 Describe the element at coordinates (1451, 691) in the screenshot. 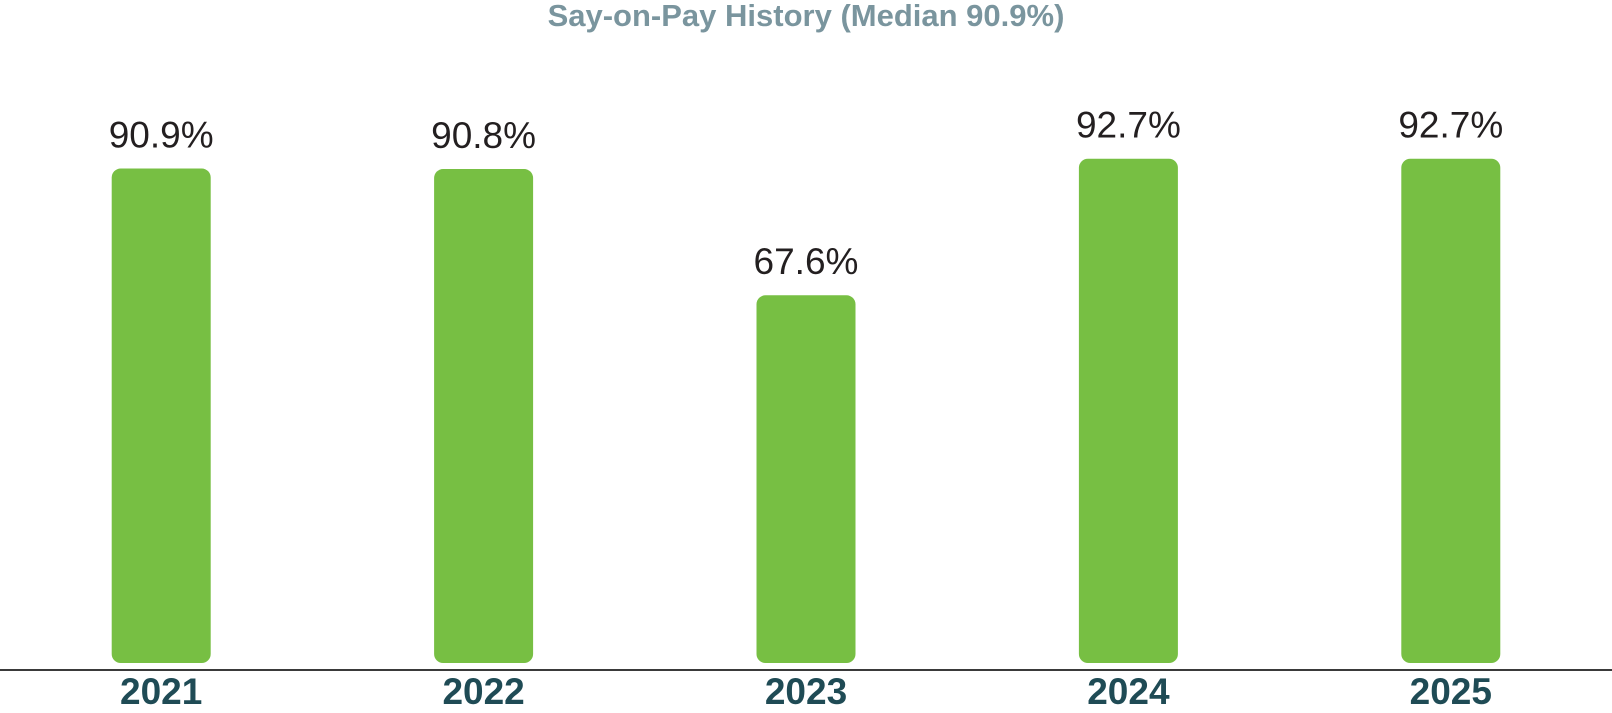

I see `x-tick-label: 2025` at that location.